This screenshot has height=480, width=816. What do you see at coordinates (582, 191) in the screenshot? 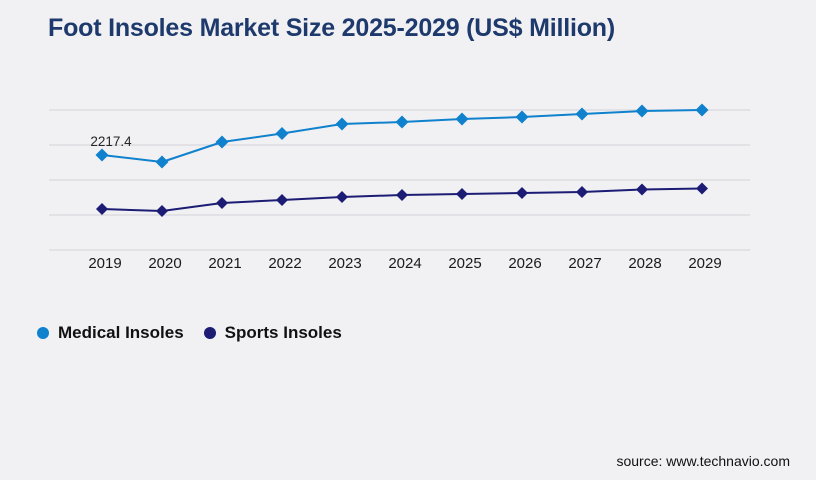
I see `sports-insoles-point-2027` at bounding box center [582, 191].